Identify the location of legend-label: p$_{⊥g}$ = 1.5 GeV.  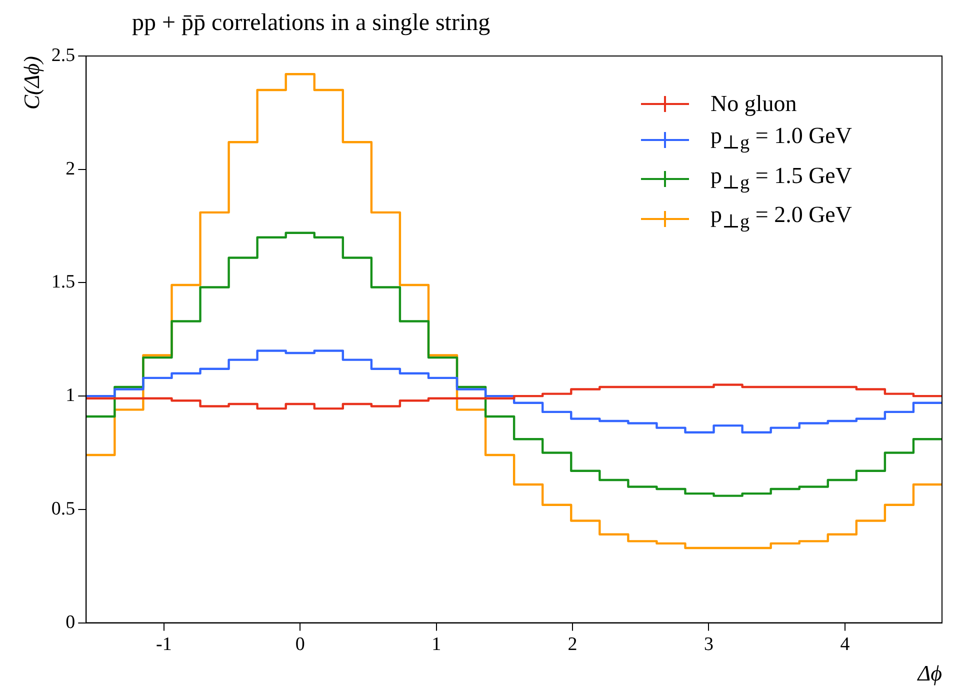
(781, 179).